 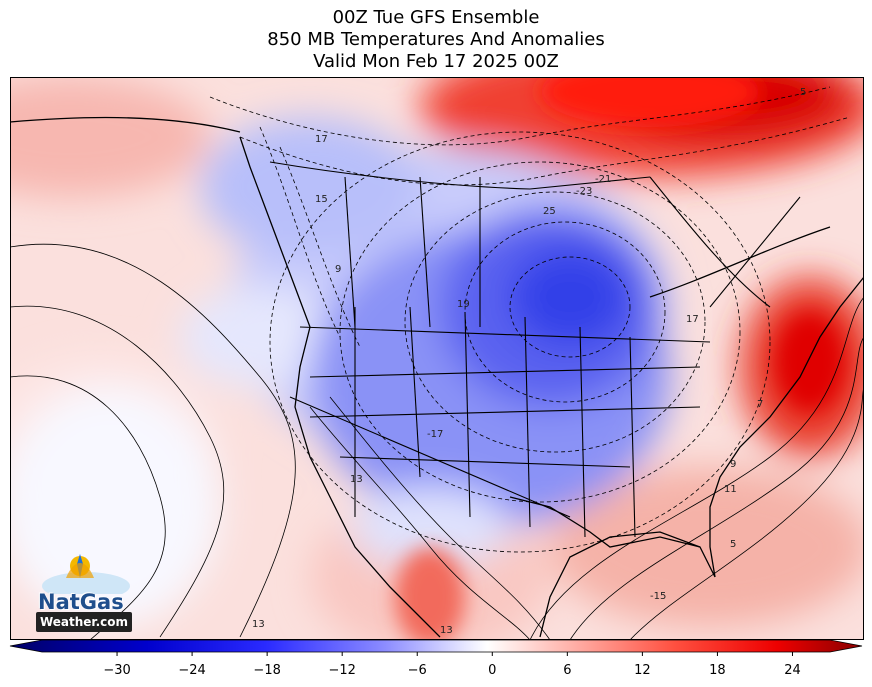 I want to click on contour-label: 11, so click(x=730, y=489).